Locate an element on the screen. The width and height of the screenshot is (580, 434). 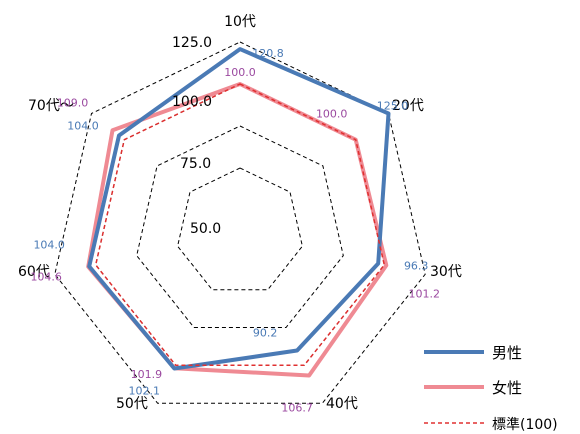
category-label-30s: 30代 is located at coordinates (446, 272).